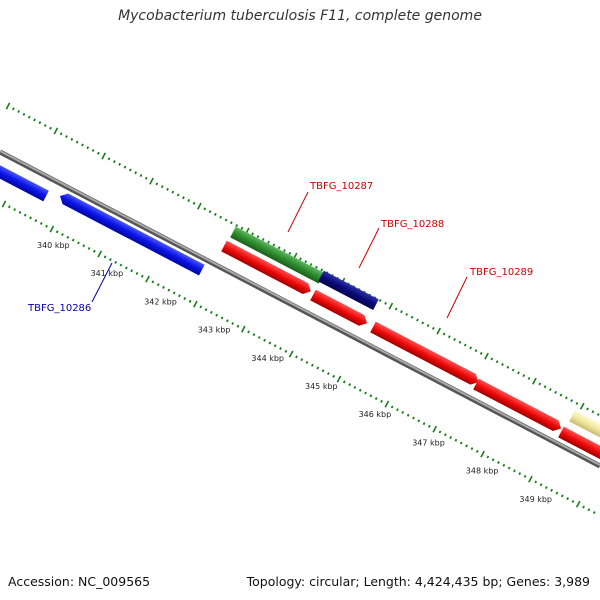 The width and height of the screenshot is (600, 600). I want to click on gene-label-10289: TBFG_10289, so click(501, 272).